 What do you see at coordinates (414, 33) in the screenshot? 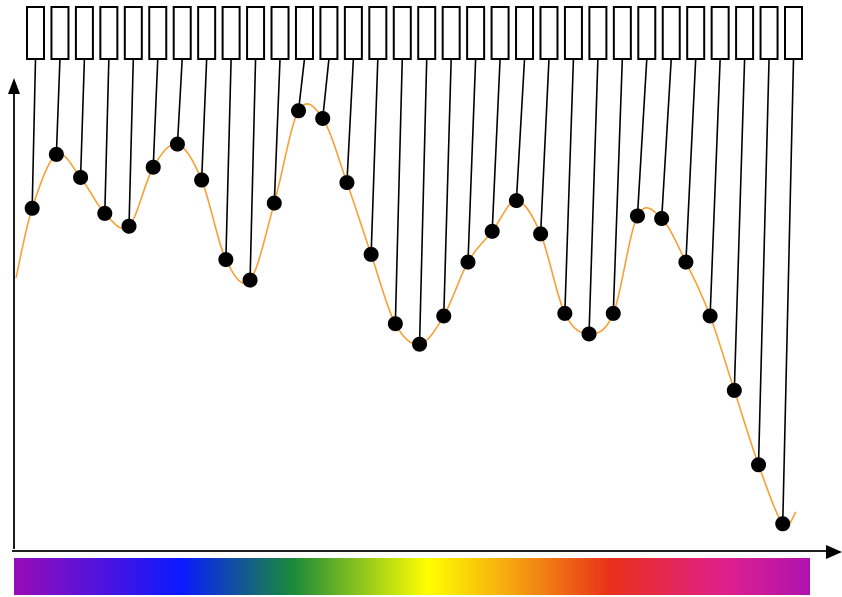
I see `label-boxes` at bounding box center [414, 33].